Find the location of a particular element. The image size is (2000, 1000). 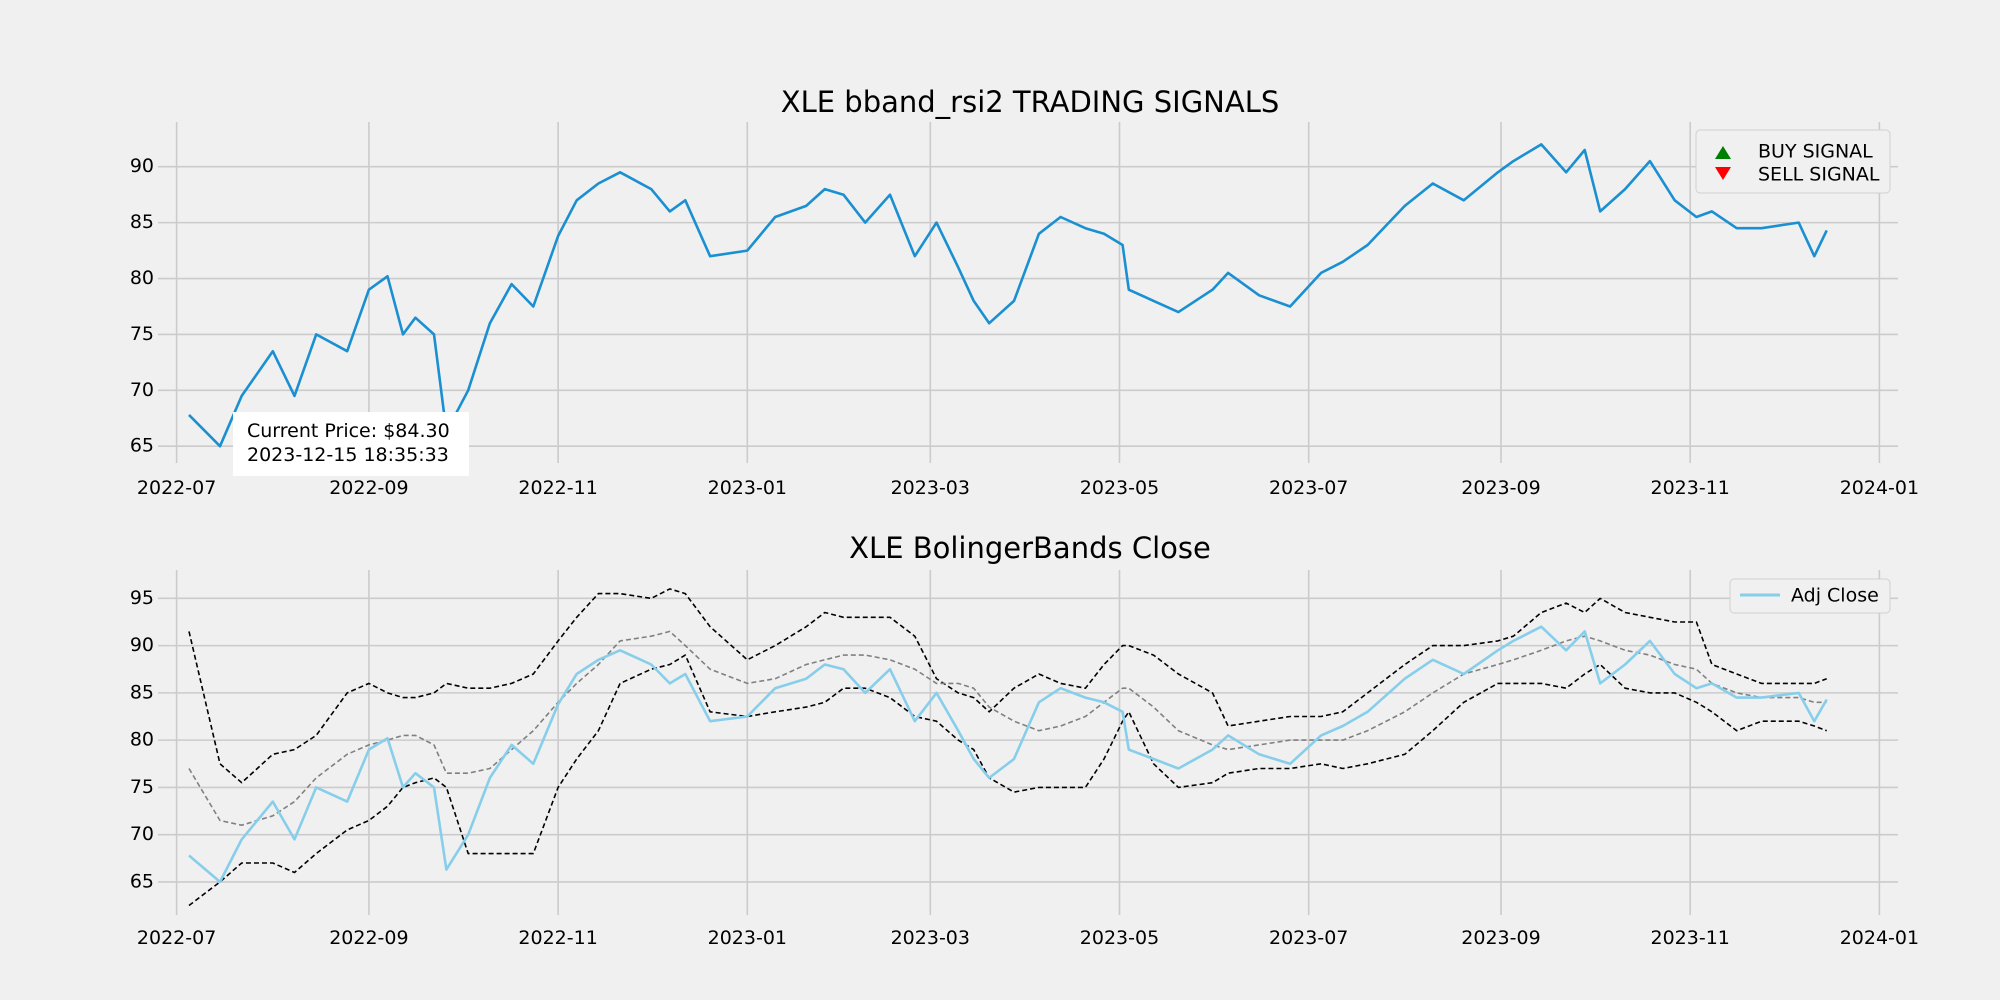

signals-chart-title: XLE bband_rsi2 TRADING SIGNALS is located at coordinates (1030, 102).